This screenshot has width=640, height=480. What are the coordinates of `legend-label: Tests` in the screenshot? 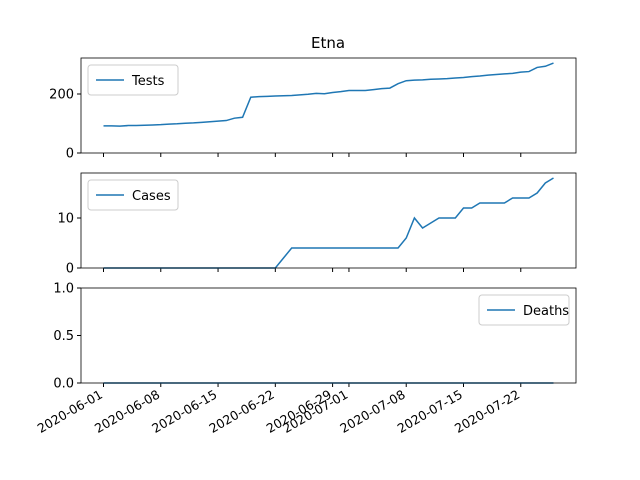 It's located at (148, 81).